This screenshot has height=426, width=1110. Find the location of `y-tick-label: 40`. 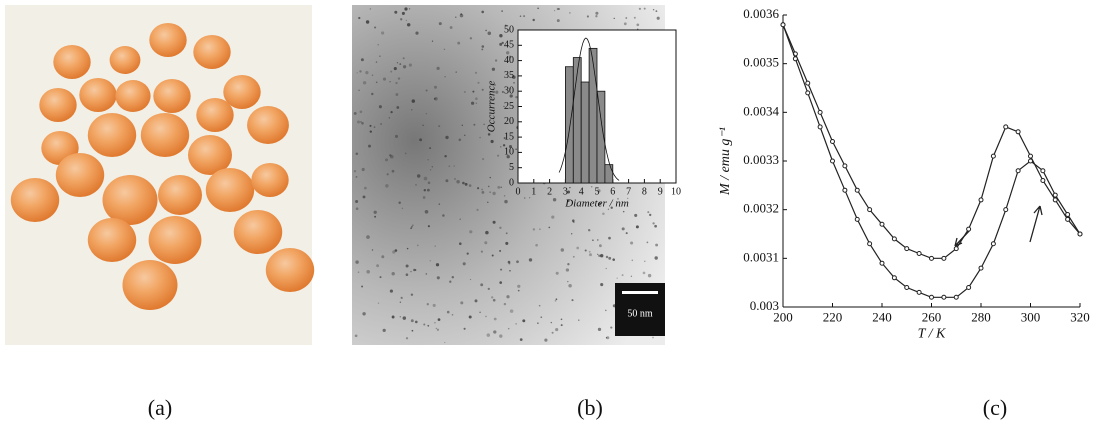

y-tick-label: 40 is located at coordinates (509, 60).